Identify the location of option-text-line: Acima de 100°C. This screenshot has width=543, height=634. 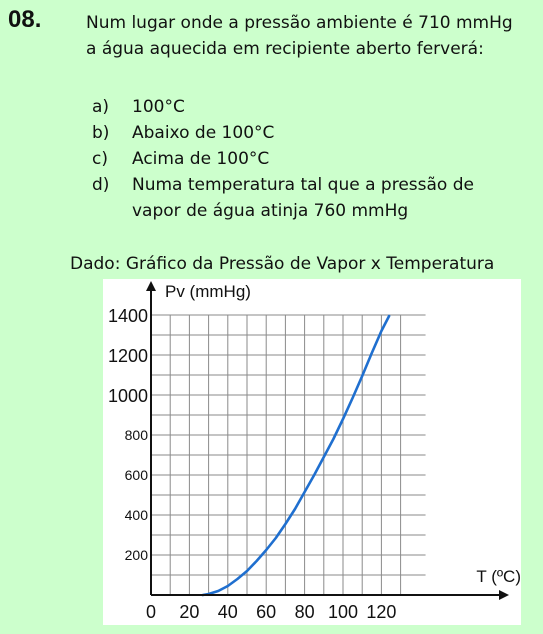
(201, 159).